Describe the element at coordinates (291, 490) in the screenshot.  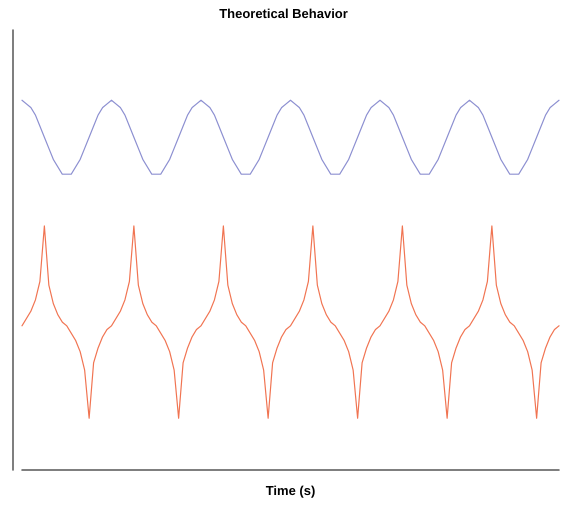
I see `x-axis-title: Time (s)` at that location.